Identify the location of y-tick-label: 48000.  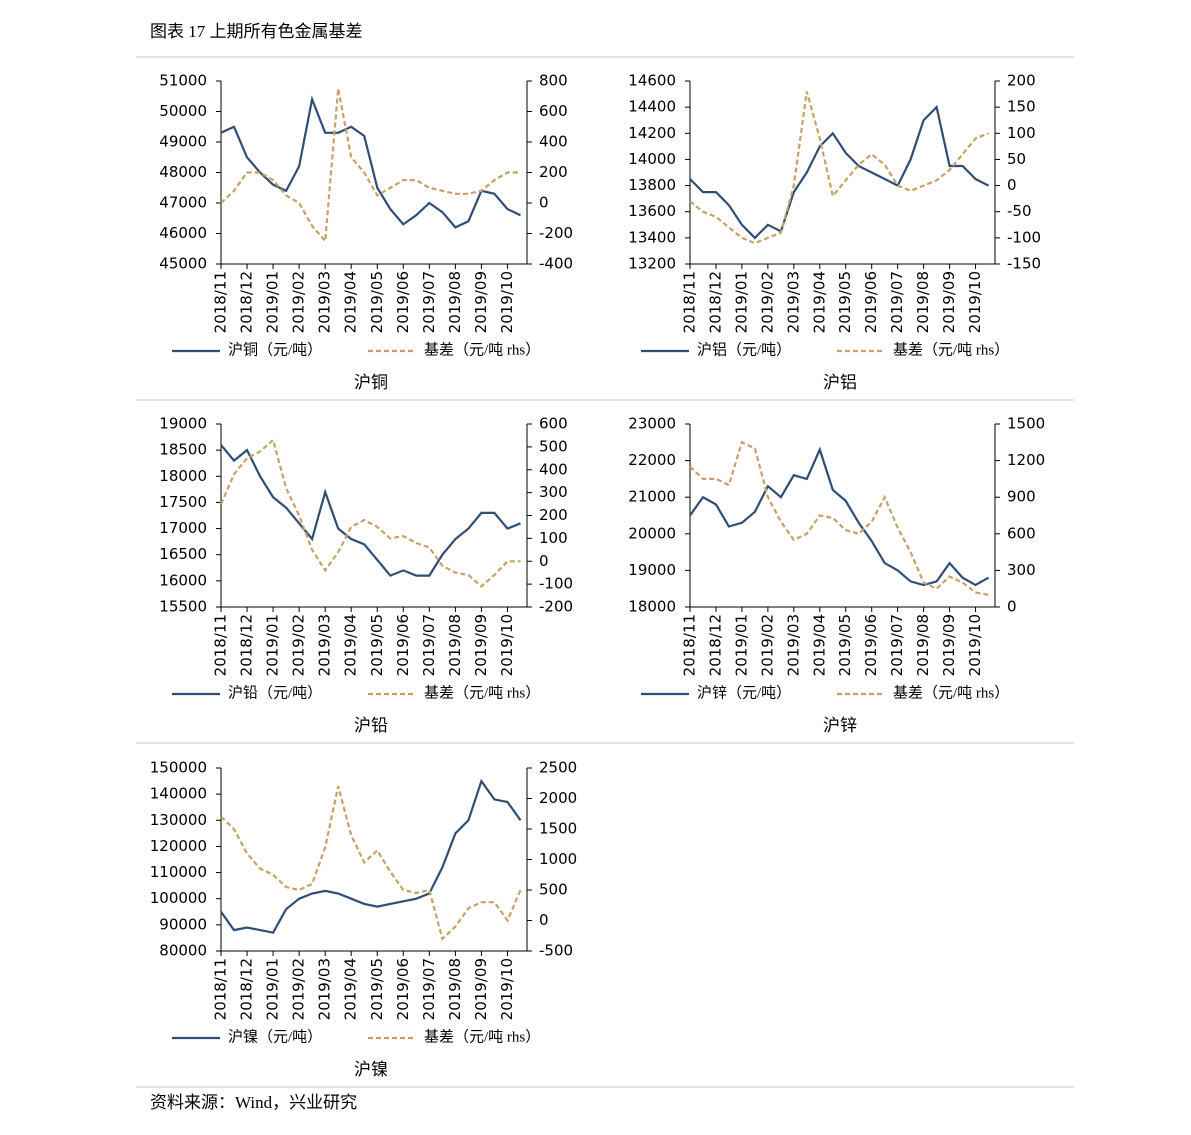
(183, 172).